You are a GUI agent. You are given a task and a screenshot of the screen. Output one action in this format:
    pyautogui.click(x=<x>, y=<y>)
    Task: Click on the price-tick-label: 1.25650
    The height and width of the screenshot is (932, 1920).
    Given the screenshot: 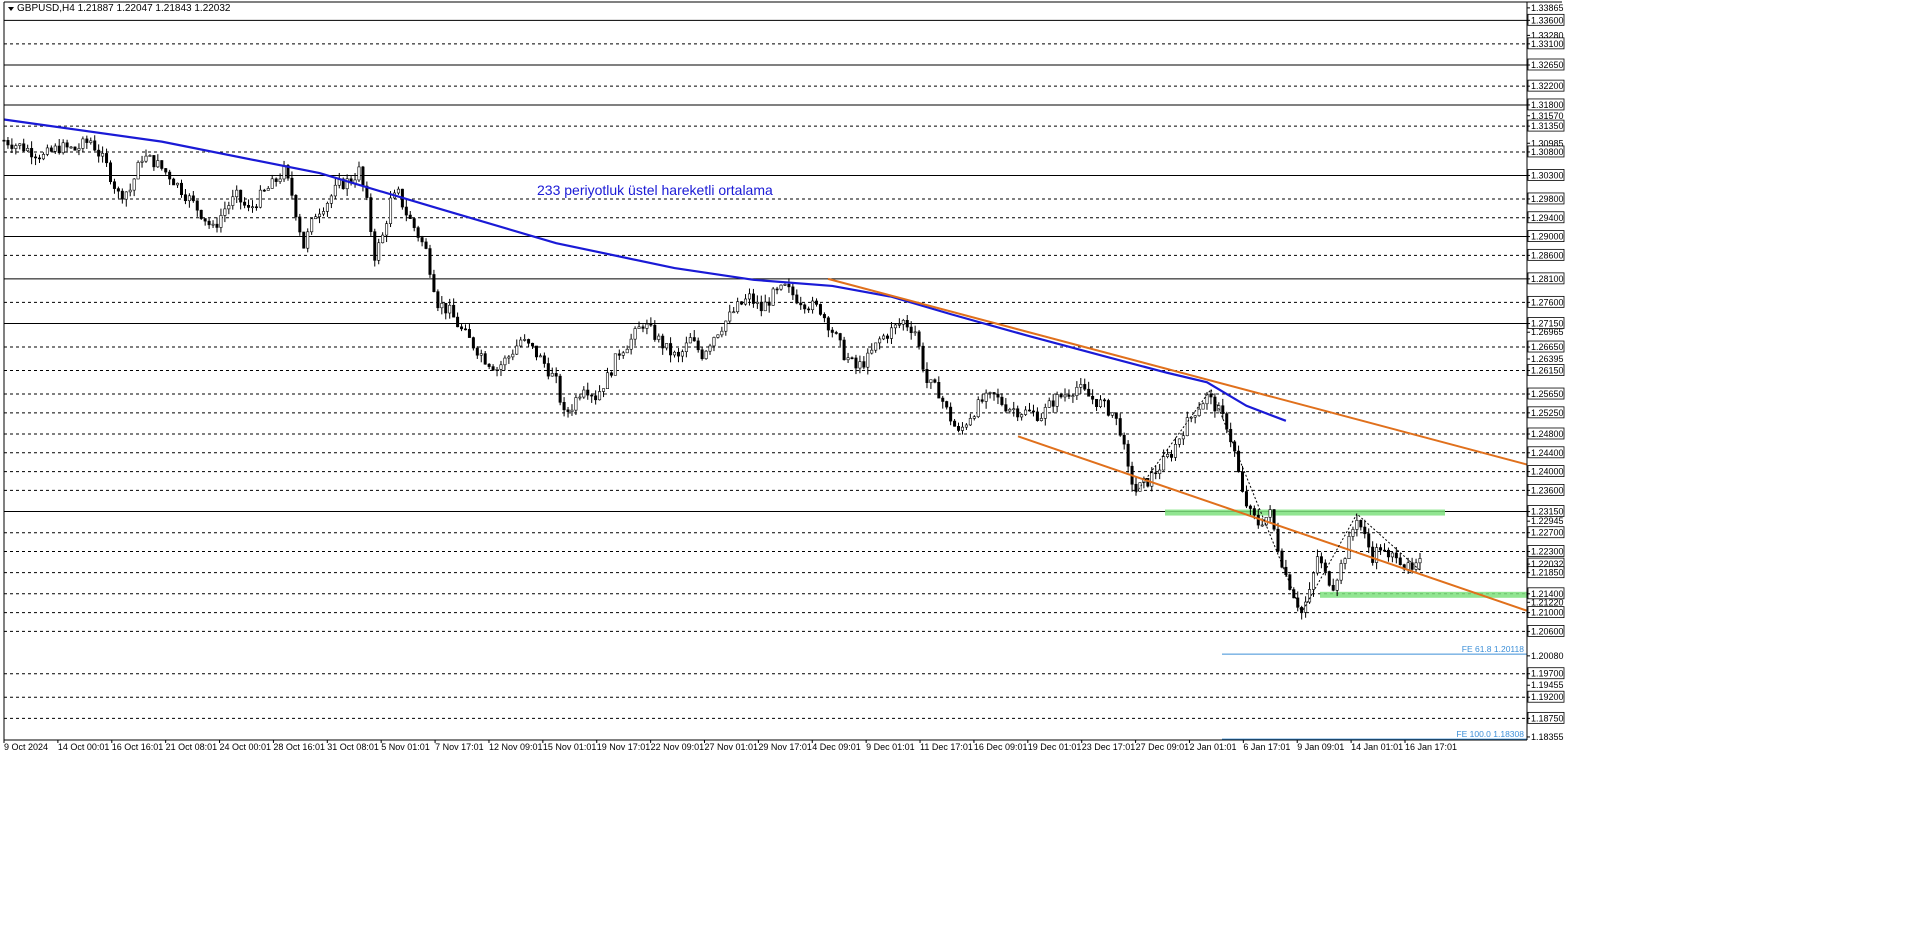 What is the action you would take?
    pyautogui.click(x=1547, y=394)
    